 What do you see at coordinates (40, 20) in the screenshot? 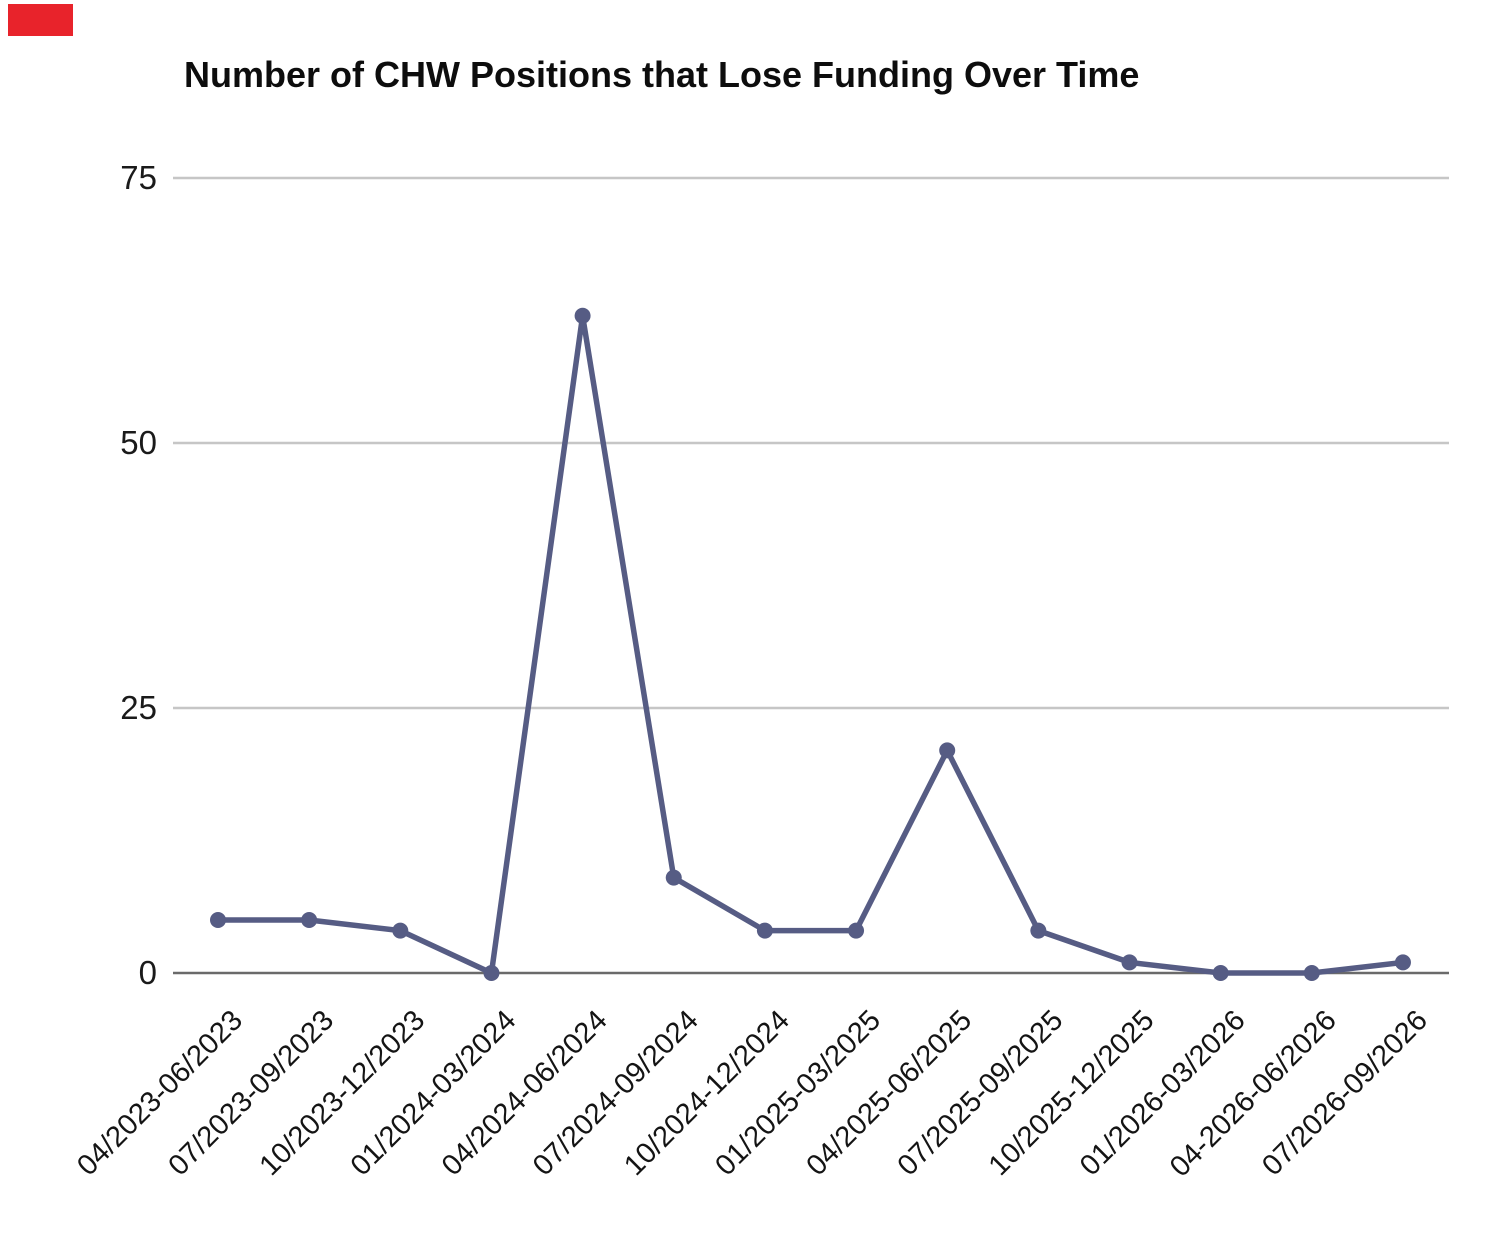
I see `red-annotation-rectangle` at bounding box center [40, 20].